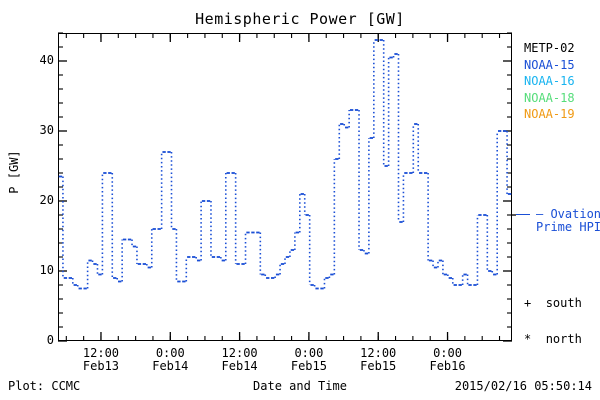 Image resolution: width=600 pixels, height=400 pixels. Describe the element at coordinates (32, 200) in the screenshot. I see `y-axis-ticks: 0 10 20 30 40` at that location.